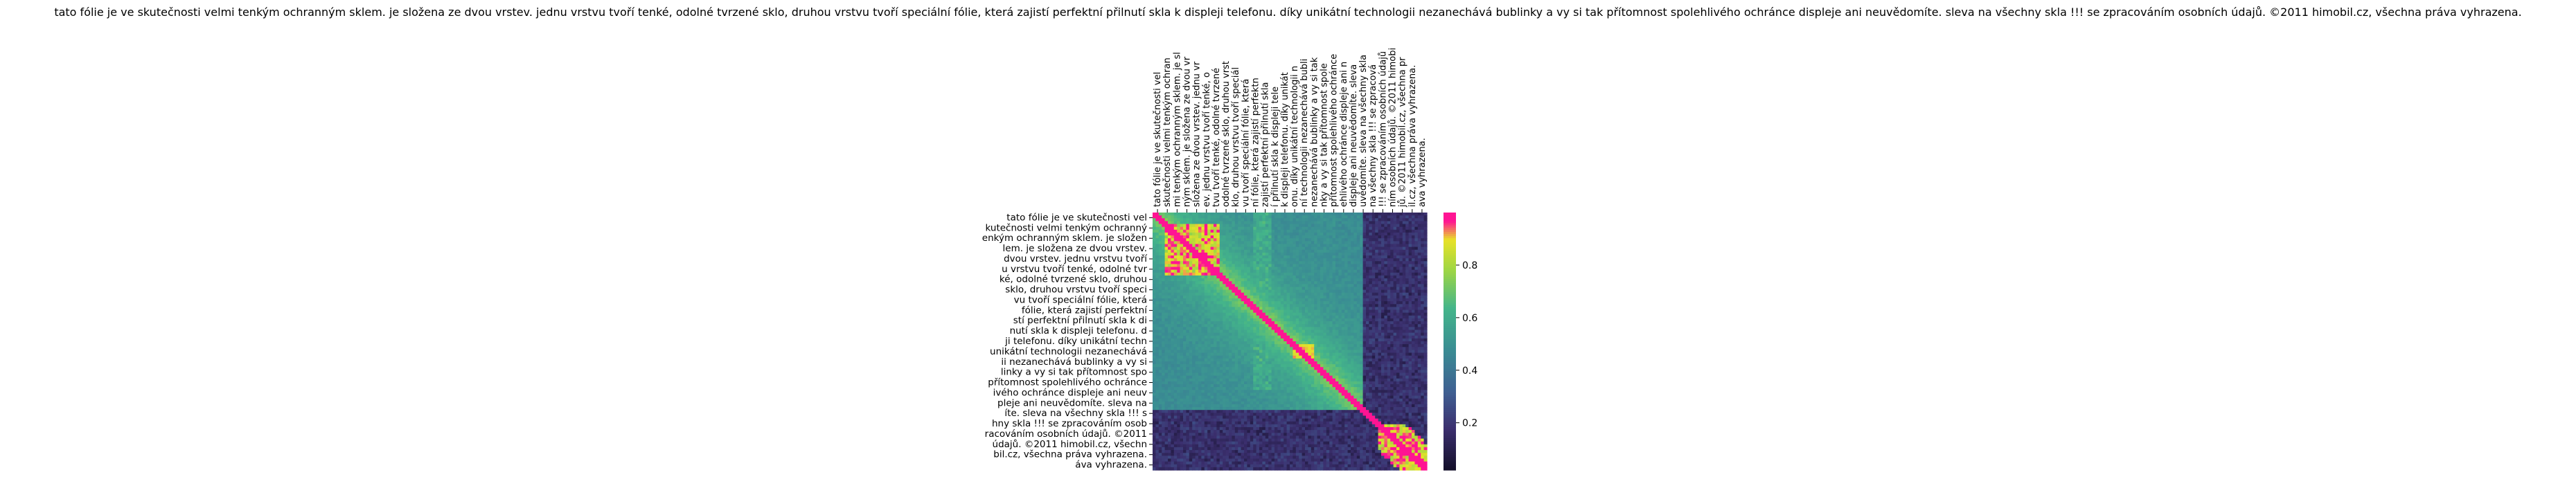 Image resolution: width=2576 pixels, height=477 pixels. Describe the element at coordinates (1076, 217) in the screenshot. I see `row-label: tato fólie je ve skutečnosti vel` at that location.